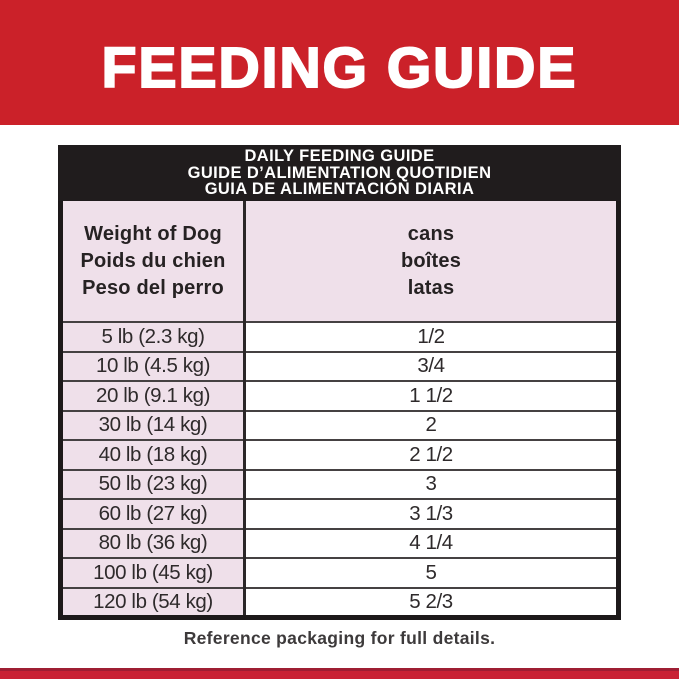  Describe the element at coordinates (339, 673) in the screenshot. I see `bottom-red-strip` at that location.